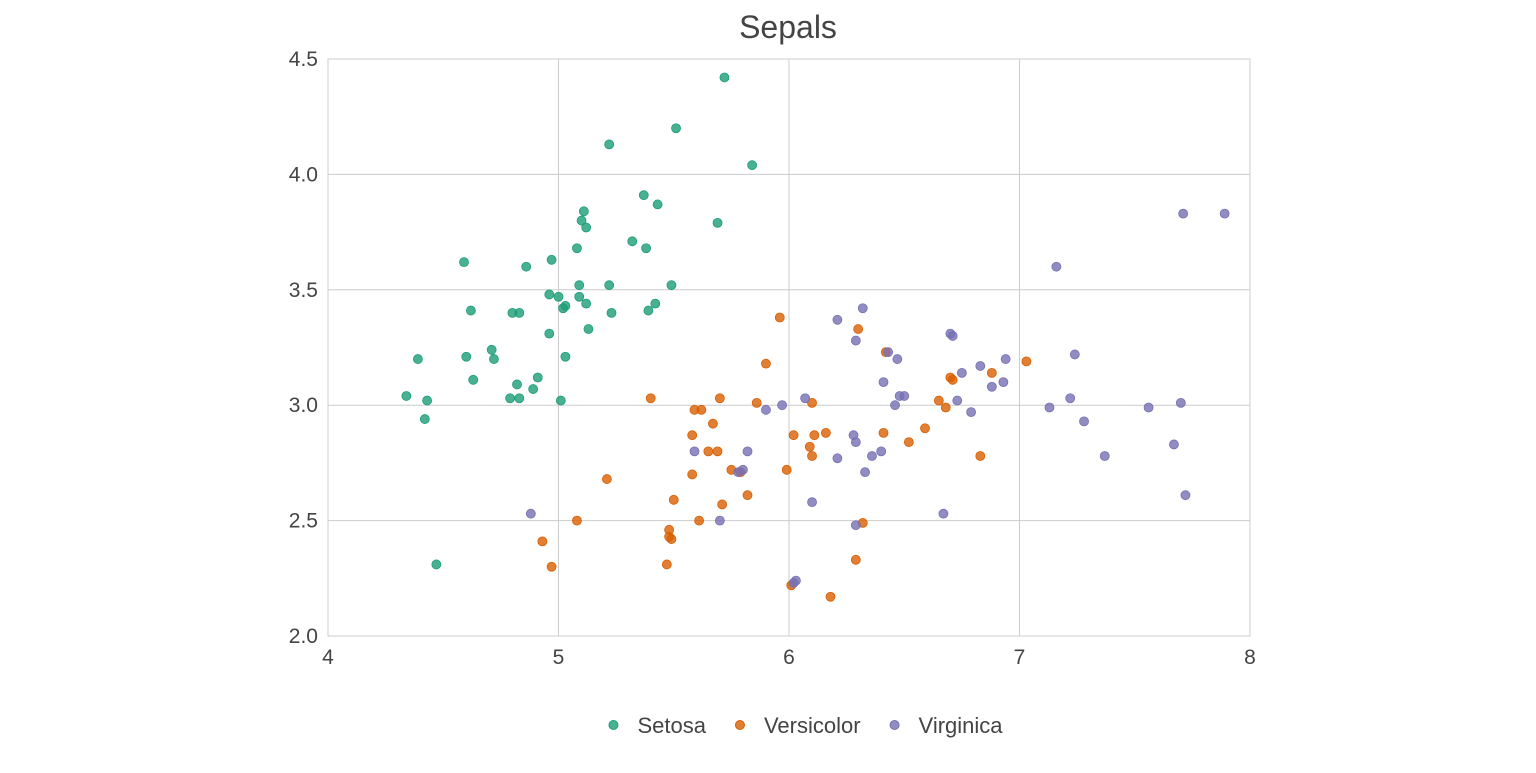  Describe the element at coordinates (946, 725) in the screenshot. I see `legend-item-virginica: Virginica` at that location.